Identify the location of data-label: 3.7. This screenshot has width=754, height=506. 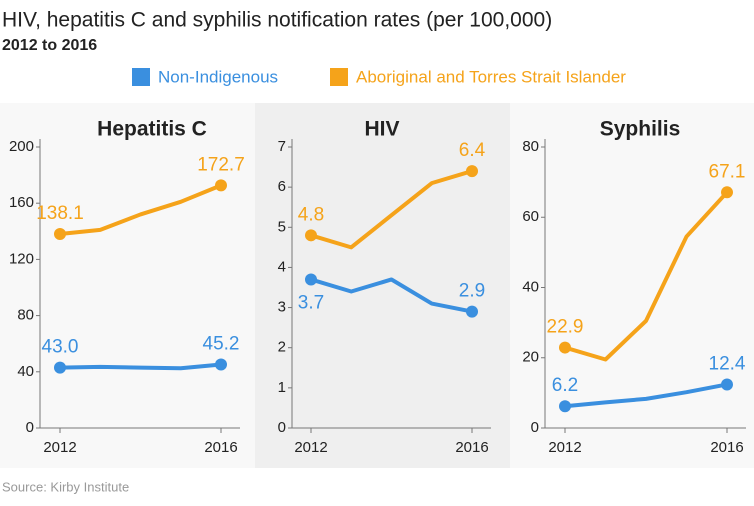
(311, 302).